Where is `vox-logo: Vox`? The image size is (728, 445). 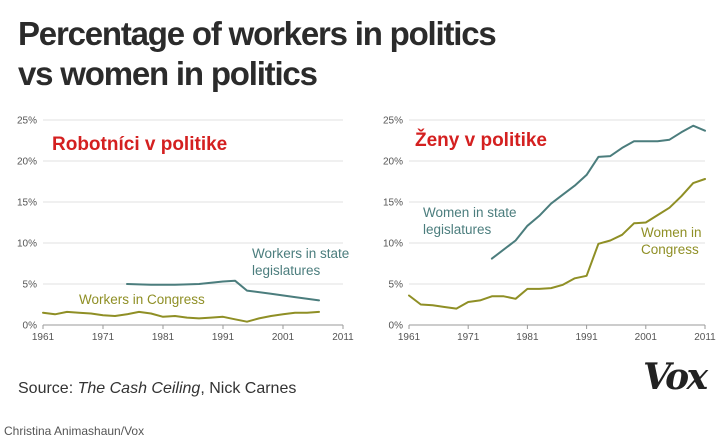
vox-logo: Vox is located at coordinates (675, 377).